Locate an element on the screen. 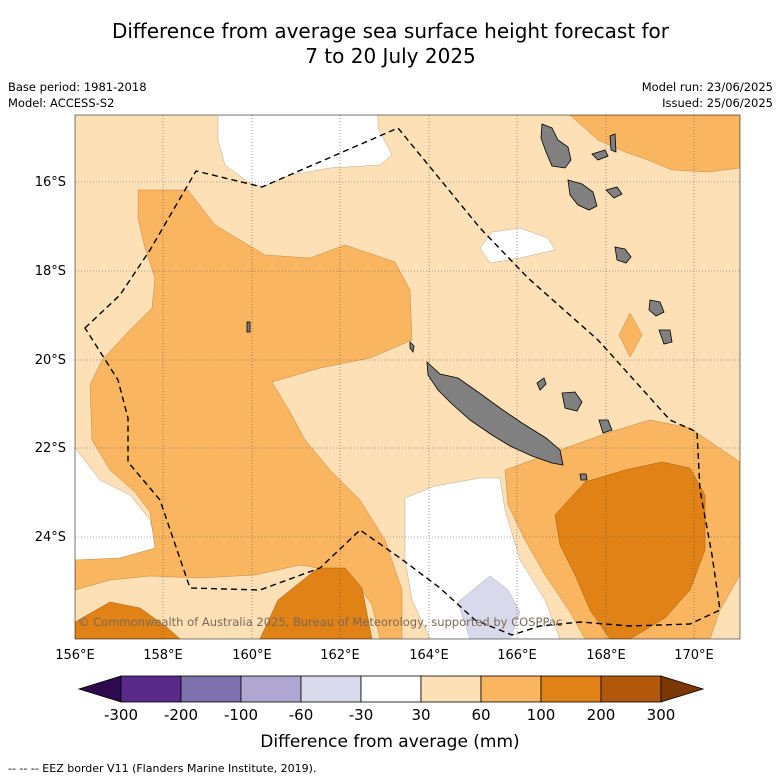 The height and width of the screenshot is (781, 781). new-caledonia-land is located at coordinates (495, 413).